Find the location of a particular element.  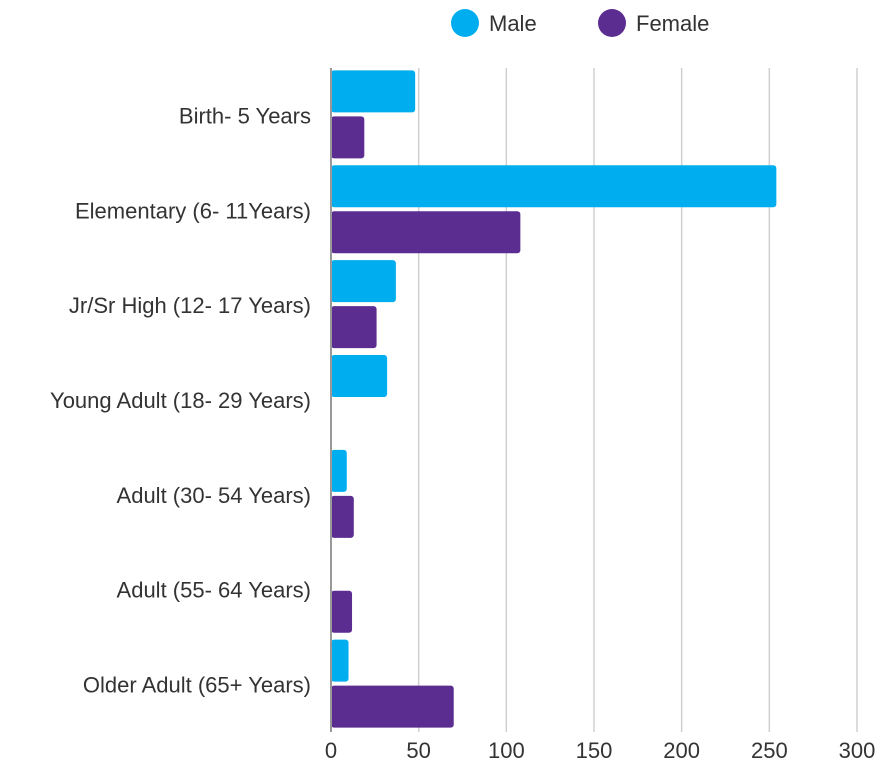

legend-label-male: Male is located at coordinates (513, 23).